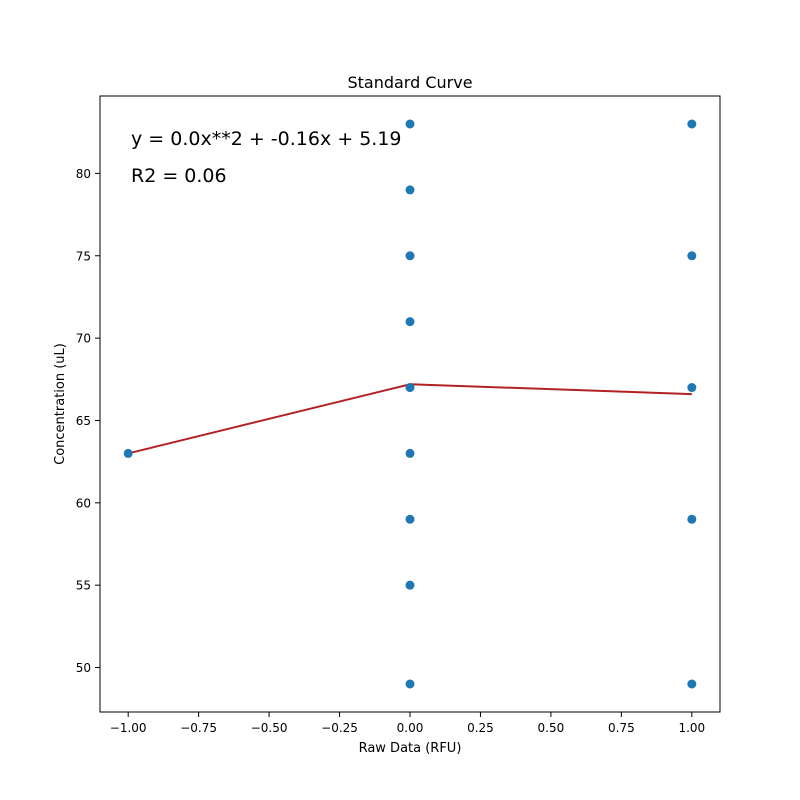  Describe the element at coordinates (83, 668) in the screenshot. I see `y-tick-label: 50` at that location.